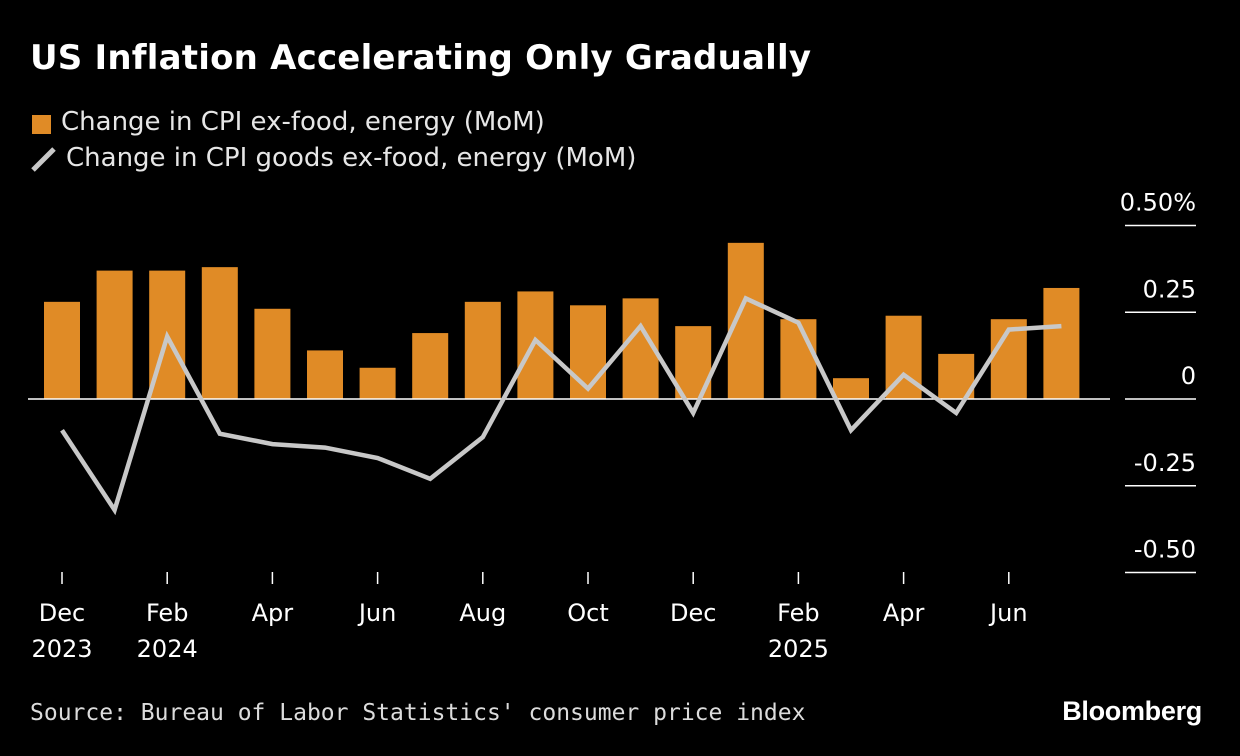  Describe the element at coordinates (167, 649) in the screenshot. I see `x-tick-year-label: 2024` at that location.